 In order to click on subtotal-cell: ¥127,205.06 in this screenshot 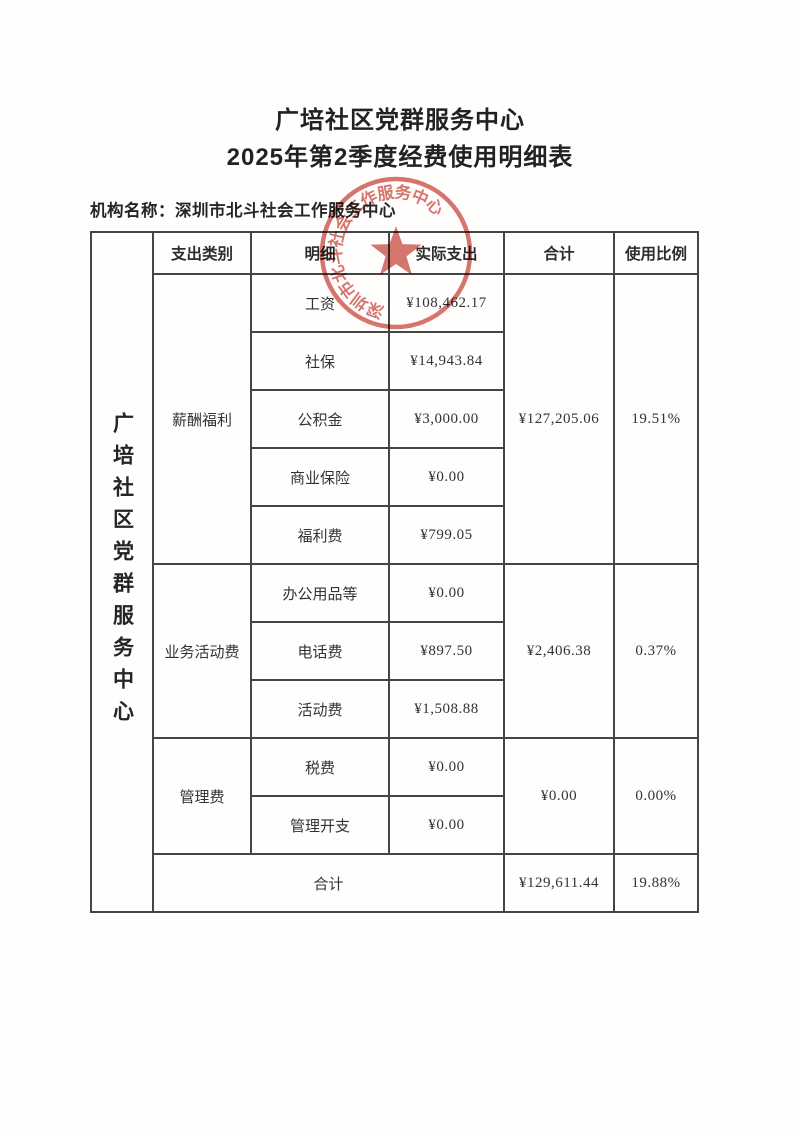, I will do `click(559, 419)`.